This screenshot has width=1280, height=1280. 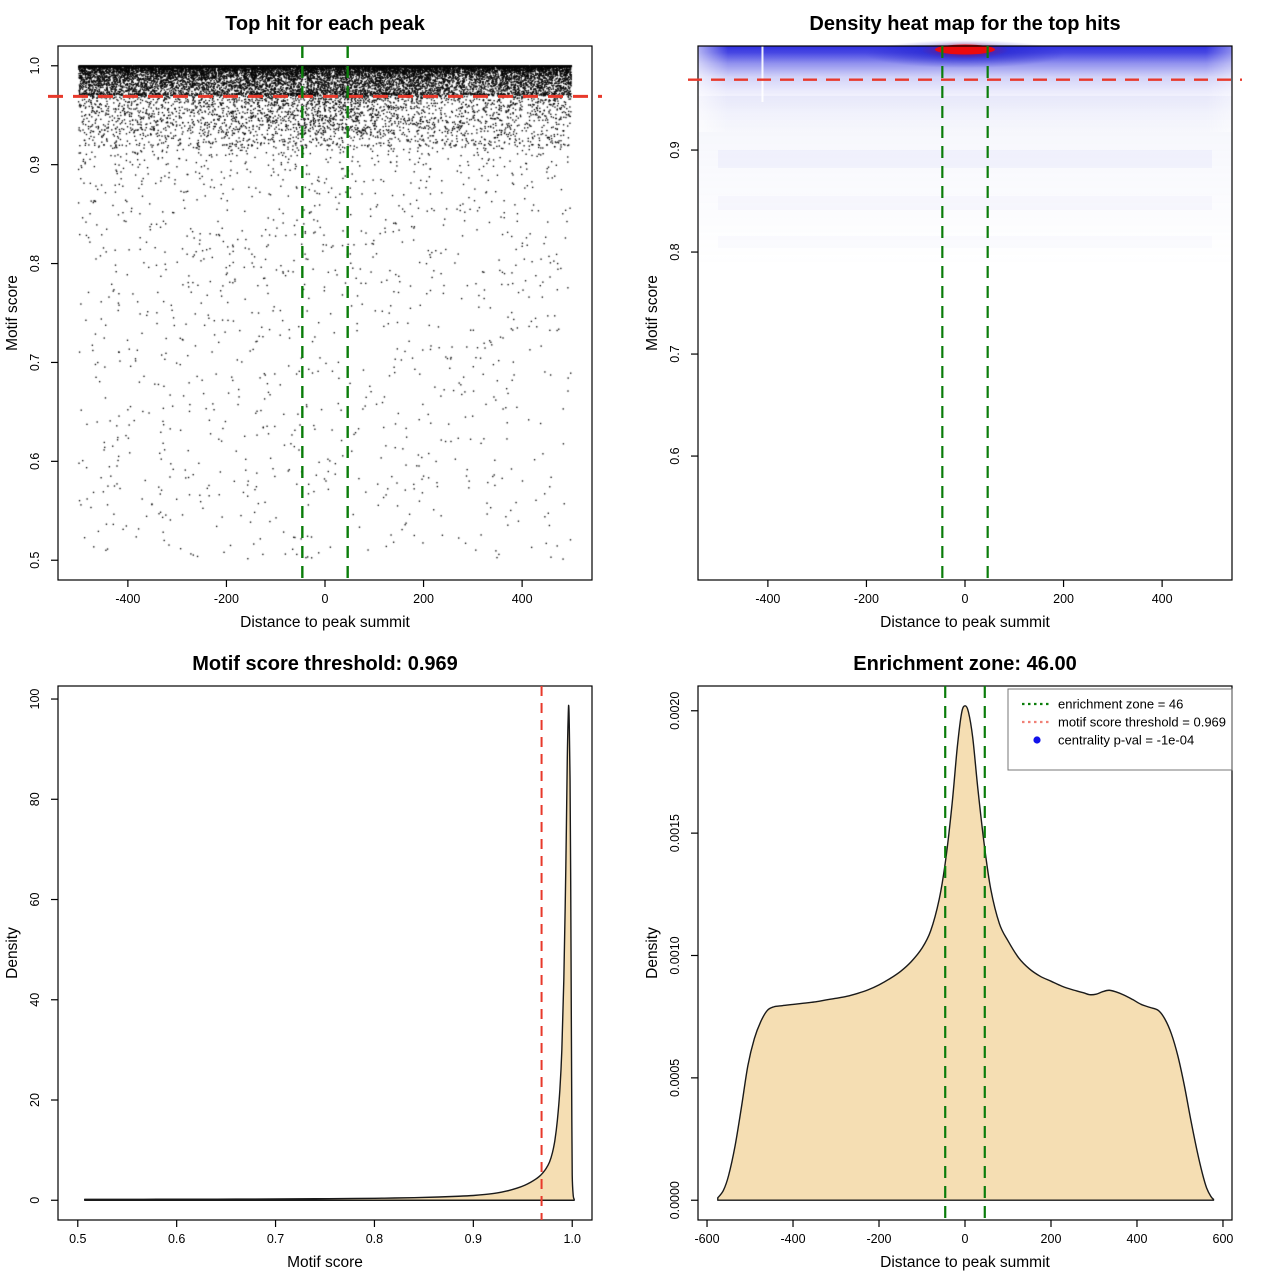 What do you see at coordinates (473, 1239) in the screenshot?
I see `x-tick-label: 0.9` at bounding box center [473, 1239].